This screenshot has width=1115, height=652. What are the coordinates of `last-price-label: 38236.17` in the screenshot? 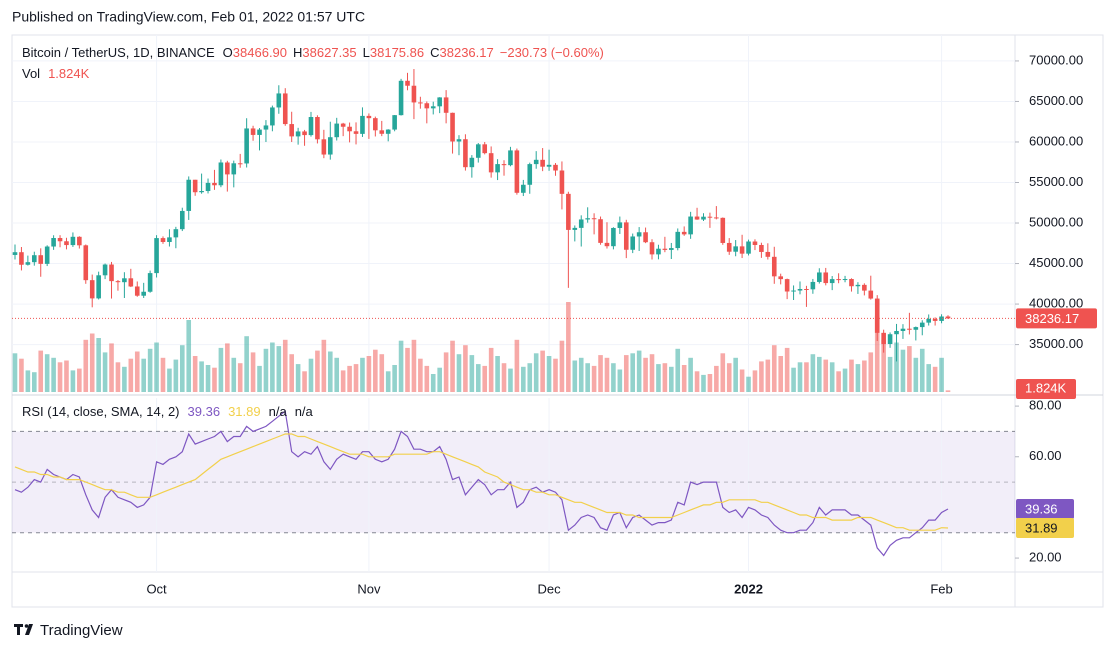 It's located at (1052, 318).